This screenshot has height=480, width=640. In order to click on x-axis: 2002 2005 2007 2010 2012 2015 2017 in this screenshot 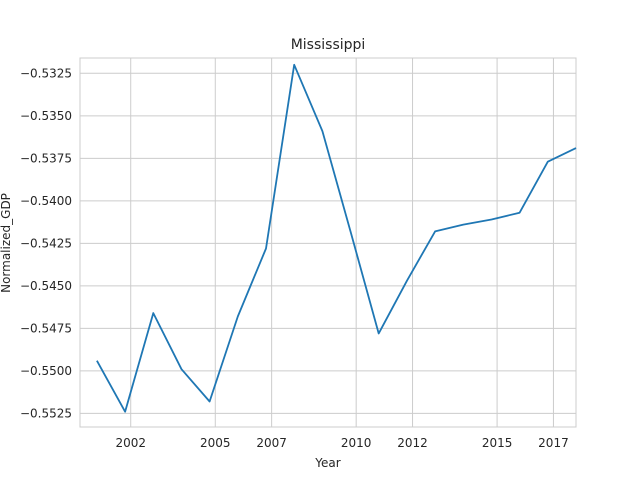, I will do `click(341, 443)`.